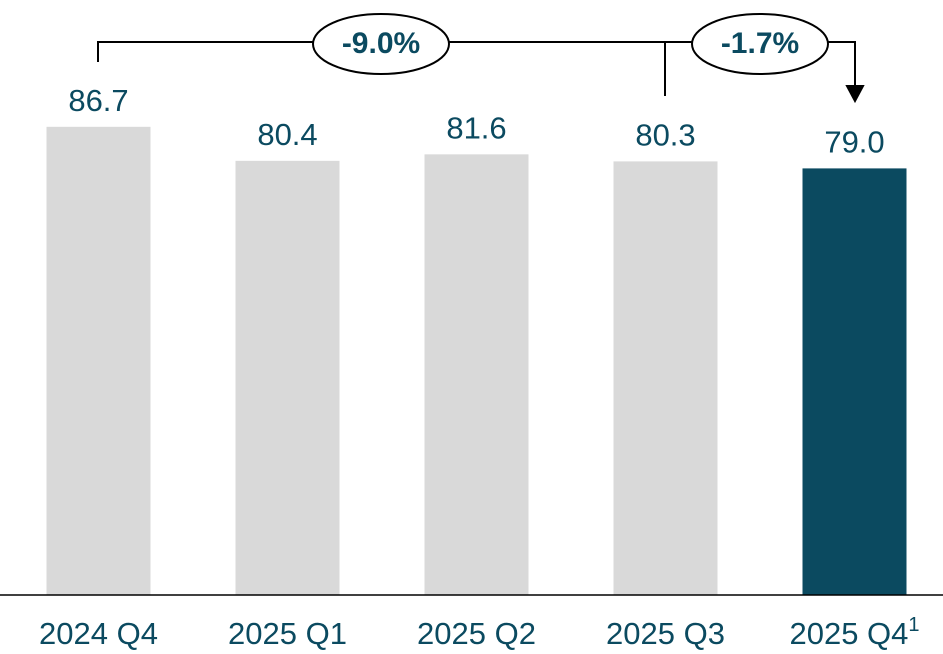 This screenshot has width=943, height=654. Describe the element at coordinates (913, 625) in the screenshot. I see `footnote-mark: 1` at that location.